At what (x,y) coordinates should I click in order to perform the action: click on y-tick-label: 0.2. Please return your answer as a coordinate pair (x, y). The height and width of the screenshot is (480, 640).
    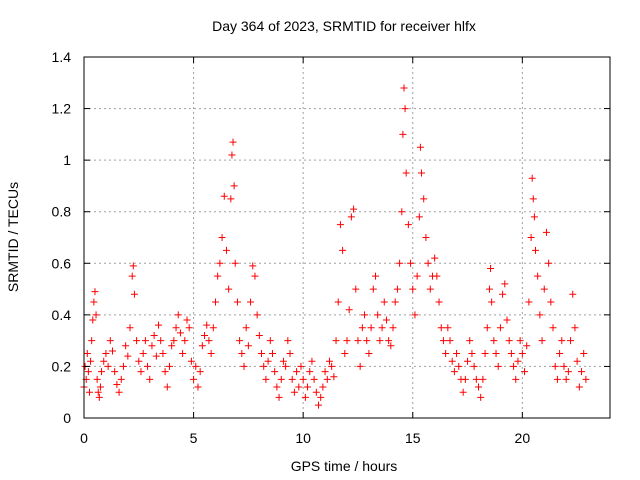
    Looking at the image, I should click on (62, 366).